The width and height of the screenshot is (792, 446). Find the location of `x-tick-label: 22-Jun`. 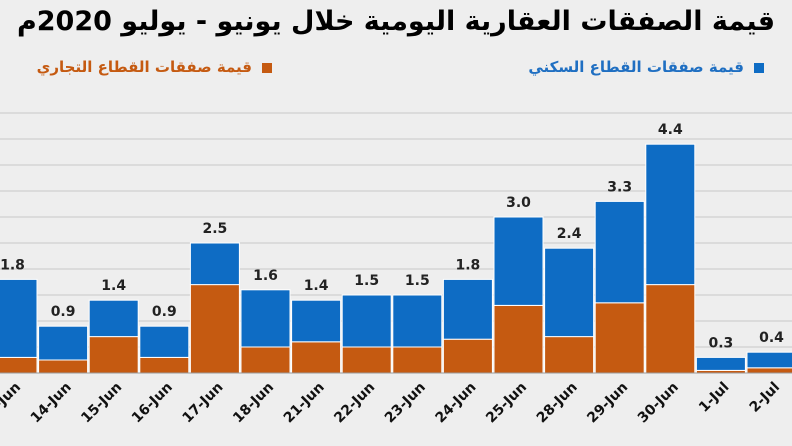

x-tick-label: 22-Jun is located at coordinates (354, 402).